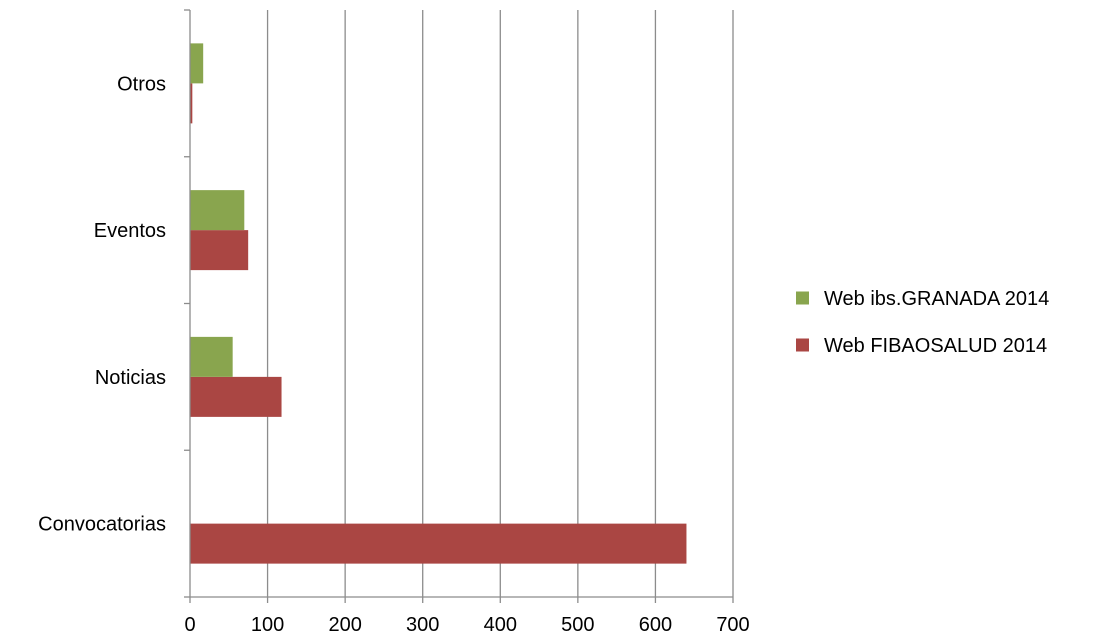  Describe the element at coordinates (267, 625) in the screenshot. I see `x-tick-label: 100` at that location.